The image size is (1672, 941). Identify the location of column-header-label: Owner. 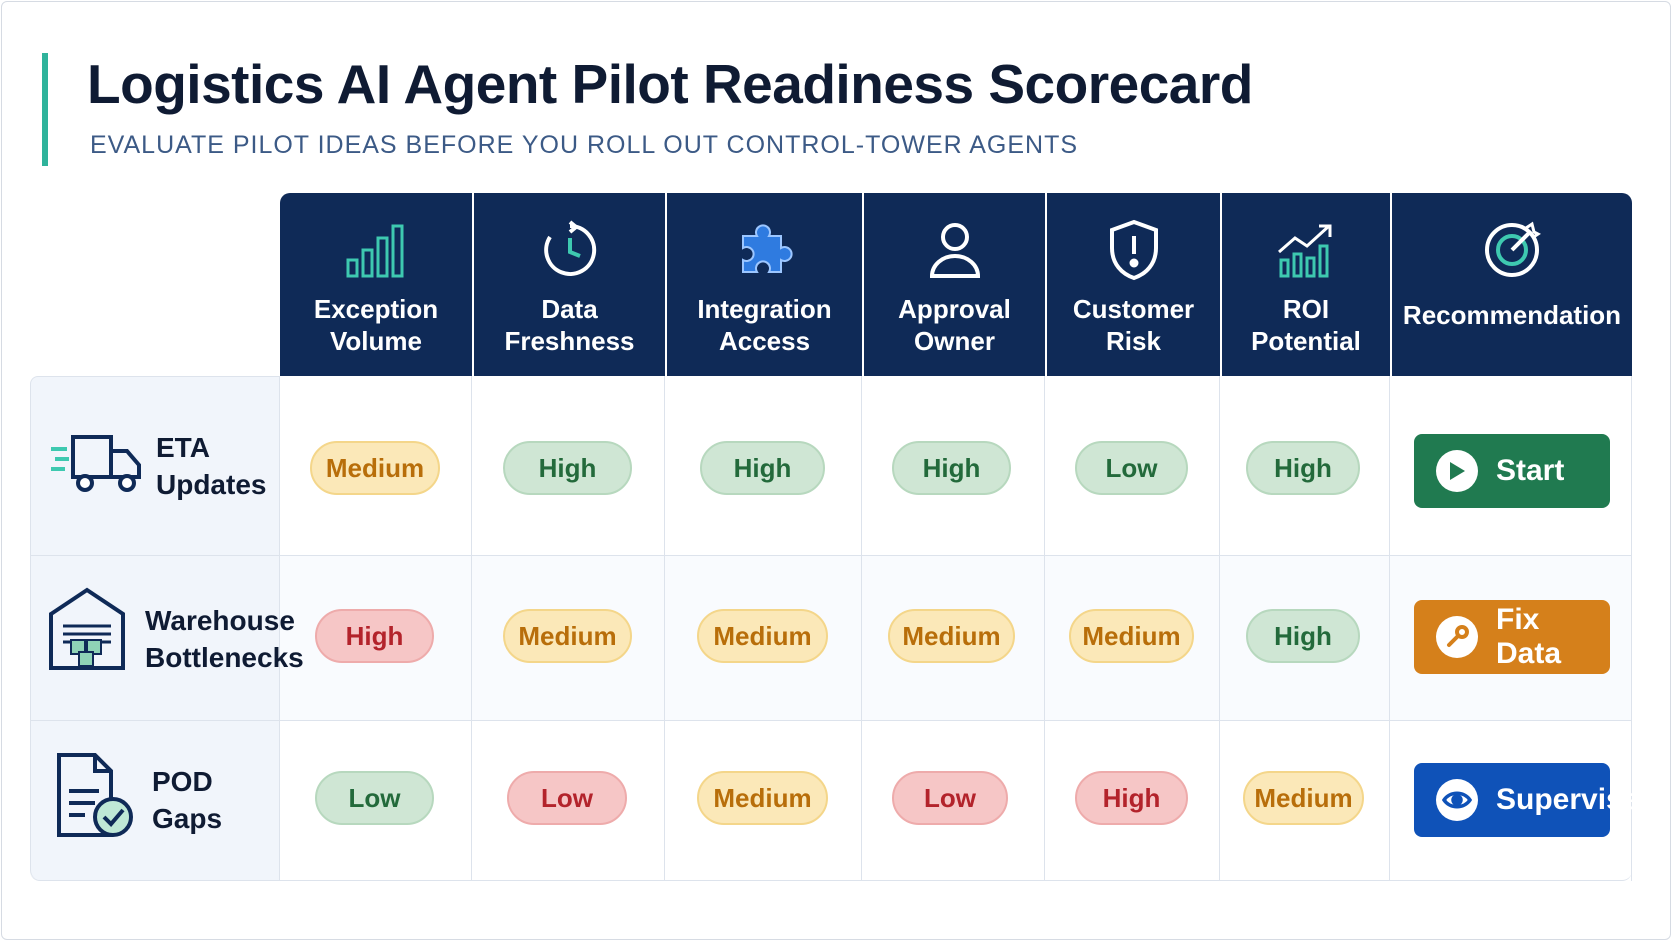
(954, 341).